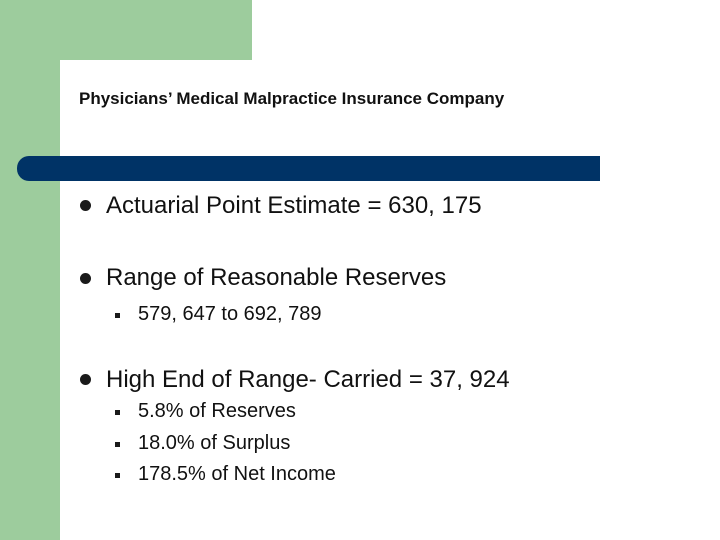 The height and width of the screenshot is (540, 720). Describe the element at coordinates (294, 205) in the screenshot. I see `bullet-text: Actuarial Point Estimate = 630, 175` at that location.